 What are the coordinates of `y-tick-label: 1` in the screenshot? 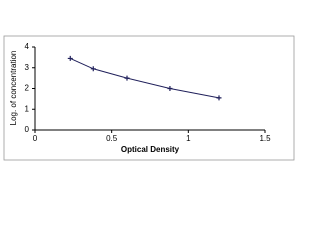 It's located at (27, 108).